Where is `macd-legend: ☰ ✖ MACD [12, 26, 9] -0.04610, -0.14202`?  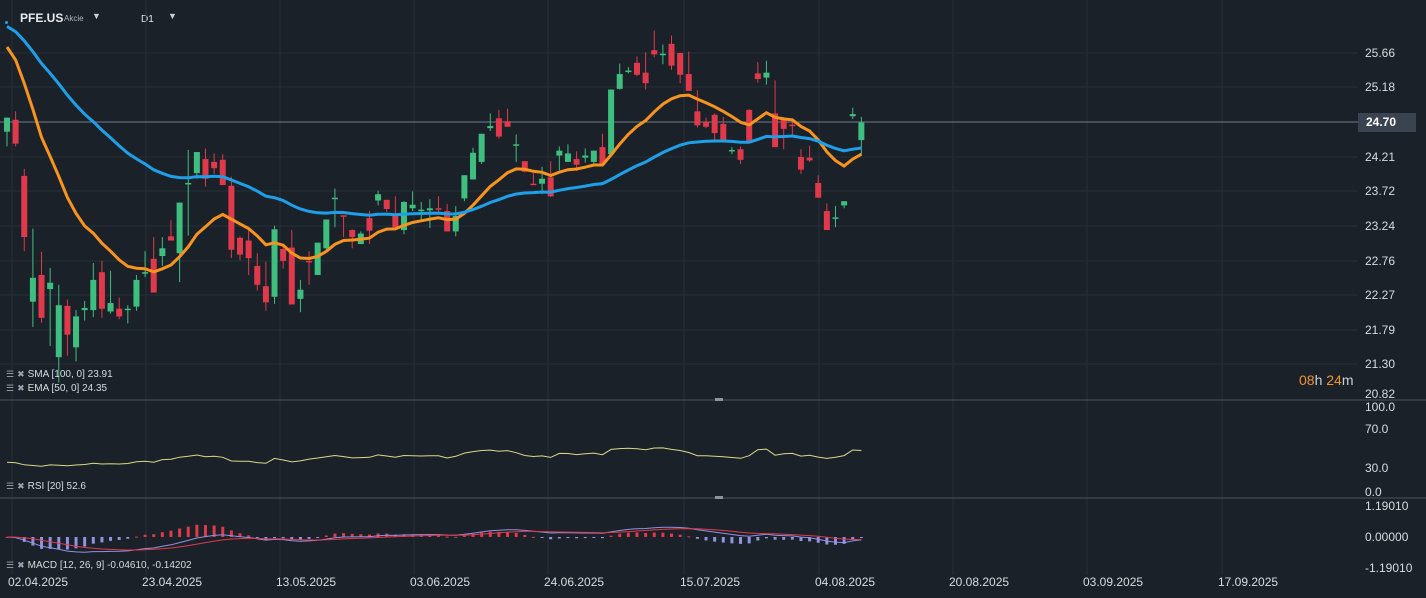 macd-legend: ☰ ✖ MACD [12, 26, 9] -0.04610, -0.14202 is located at coordinates (99, 565).